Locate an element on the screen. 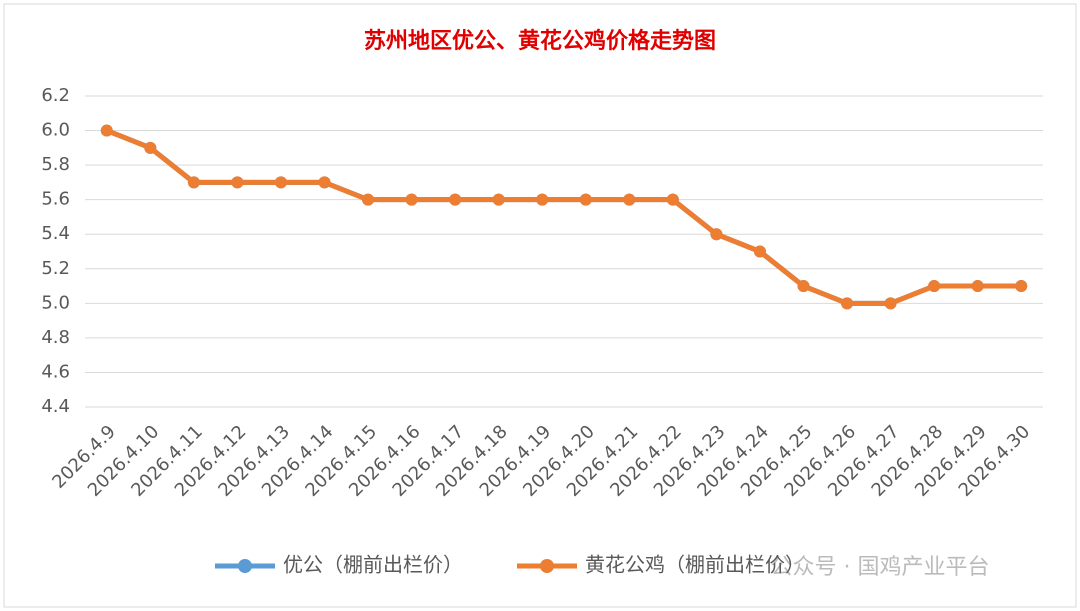 This screenshot has height=611, width=1080. legend-label: 黄花公鸡（棚前出栏价） is located at coordinates (695, 565).